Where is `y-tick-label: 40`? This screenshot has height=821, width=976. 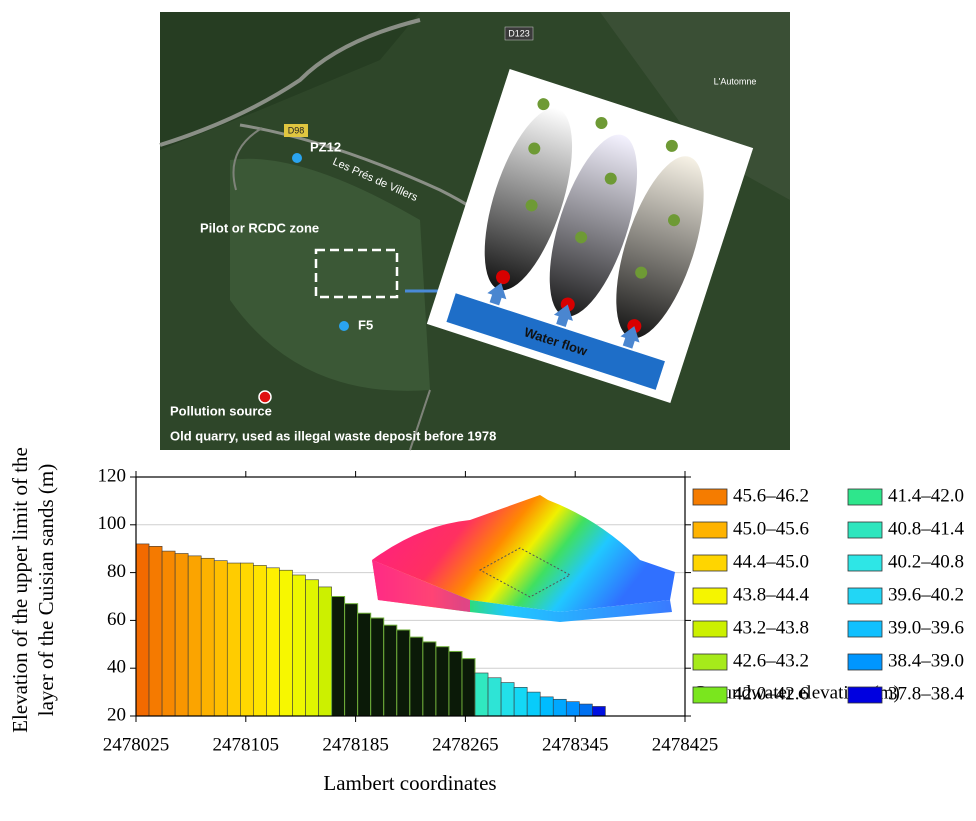 y-tick-label: 40 is located at coordinates (116, 667).